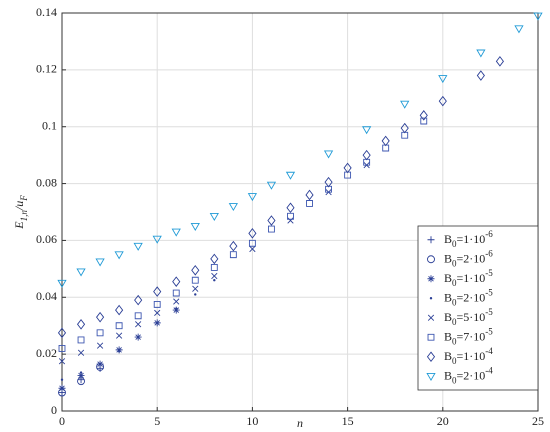 The width and height of the screenshot is (550, 432). What do you see at coordinates (252, 421) in the screenshot?
I see `x-tick-label: 10` at bounding box center [252, 421].